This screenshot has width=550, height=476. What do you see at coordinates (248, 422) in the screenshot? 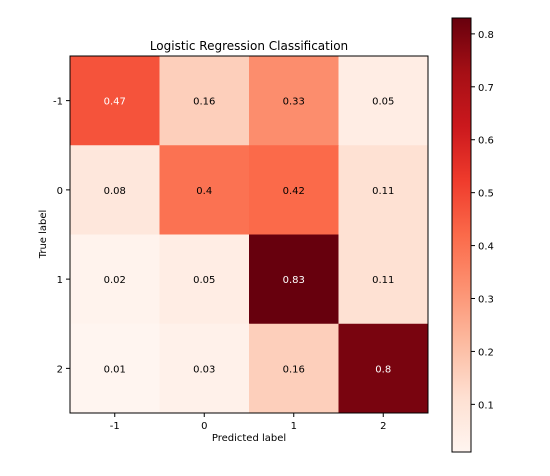
I see `x-axis-ticks: -1 0 1 2` at bounding box center [248, 422].